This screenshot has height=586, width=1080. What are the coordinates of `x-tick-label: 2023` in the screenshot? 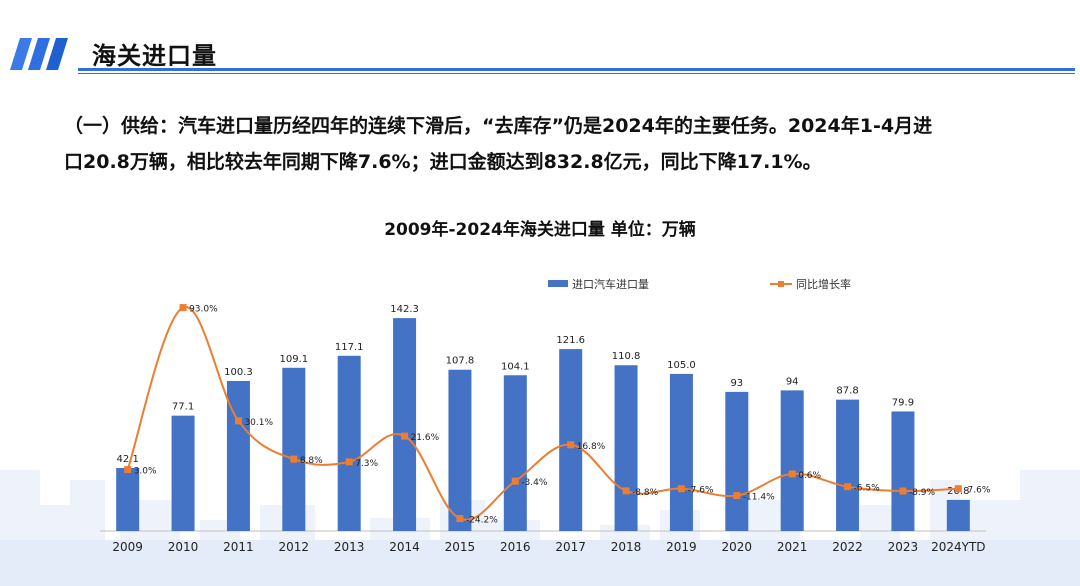 It's located at (903, 547).